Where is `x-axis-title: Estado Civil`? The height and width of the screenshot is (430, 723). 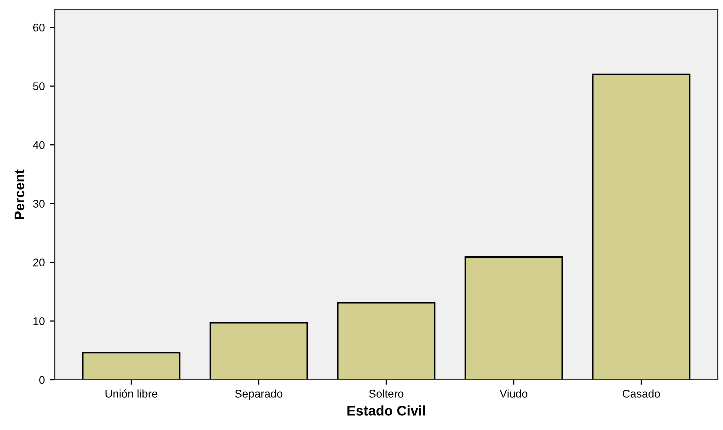
x-axis-title: Estado Civil is located at coordinates (387, 411).